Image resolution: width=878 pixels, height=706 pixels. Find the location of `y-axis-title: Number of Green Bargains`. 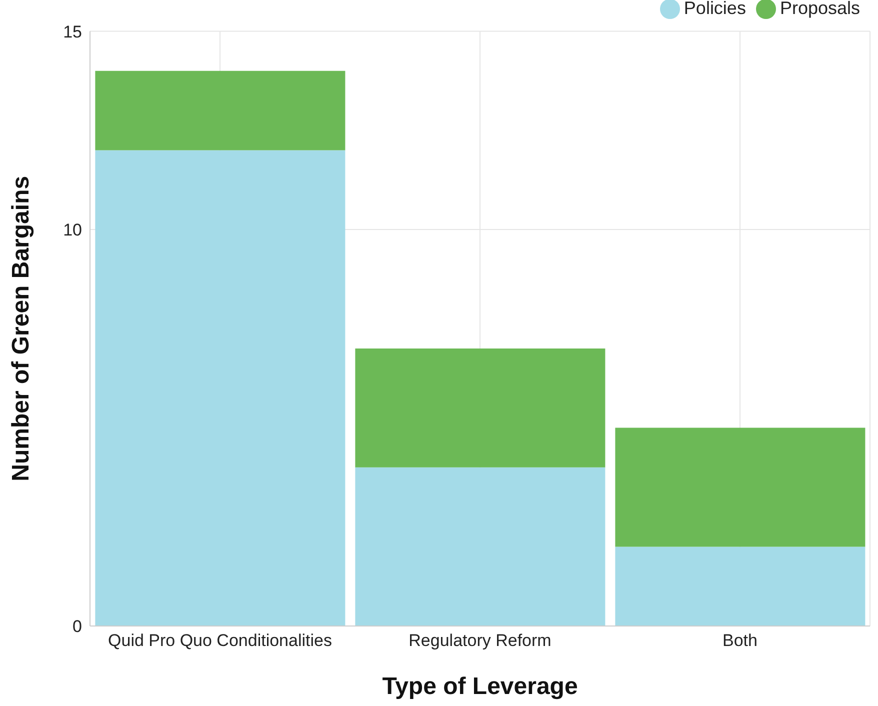

y-axis-title: Number of Green Bargains is located at coordinates (21, 329).